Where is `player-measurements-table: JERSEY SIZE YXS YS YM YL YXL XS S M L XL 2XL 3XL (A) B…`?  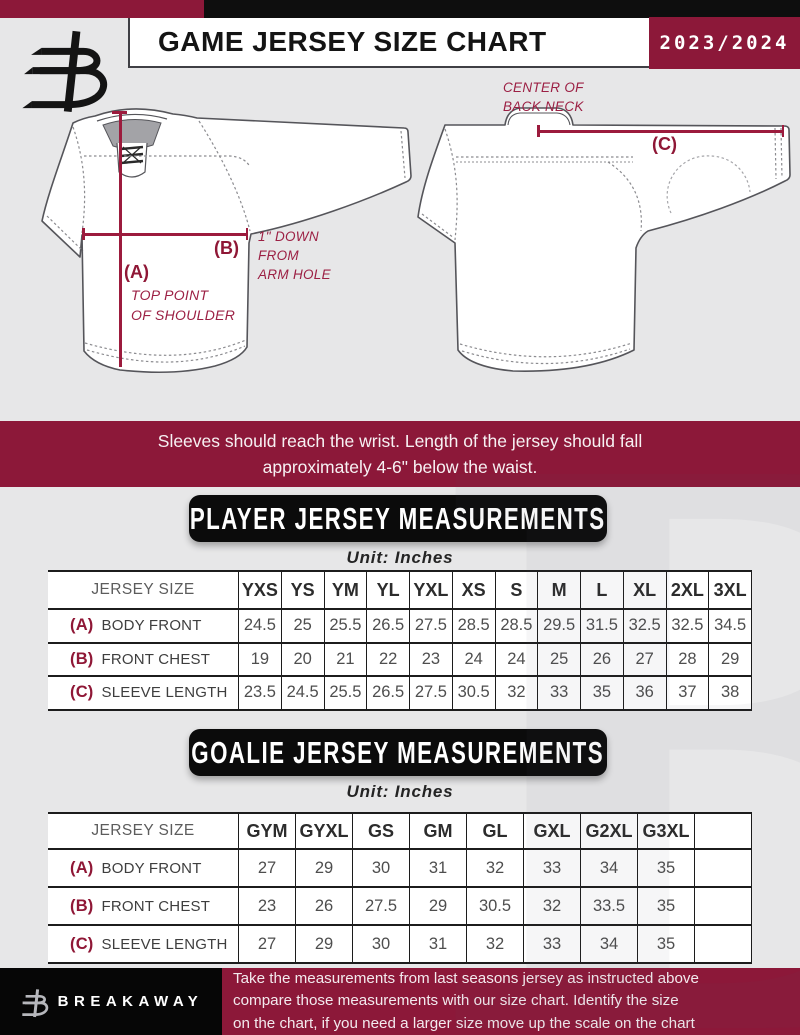 player-measurements-table: JERSEY SIZE YXS YS YM YL YXL XS S M L XL 2XL 3XL (A) B… is located at coordinates (400, 640).